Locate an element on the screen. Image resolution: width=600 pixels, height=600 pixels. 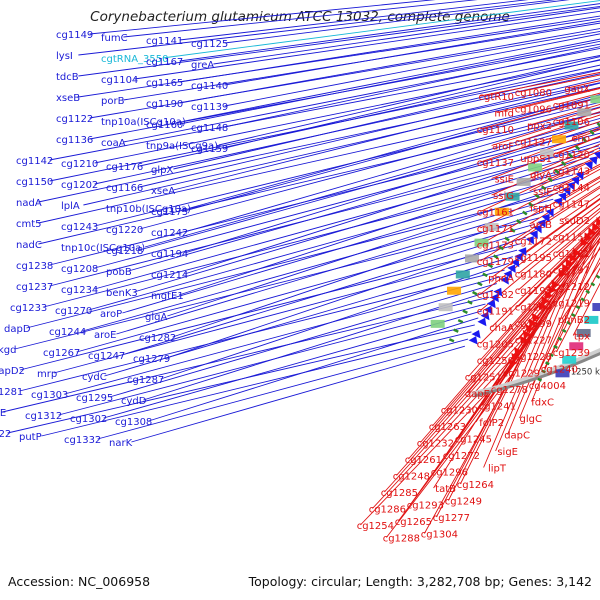
gene-label: cg1127 is located at coordinates (533, 143).